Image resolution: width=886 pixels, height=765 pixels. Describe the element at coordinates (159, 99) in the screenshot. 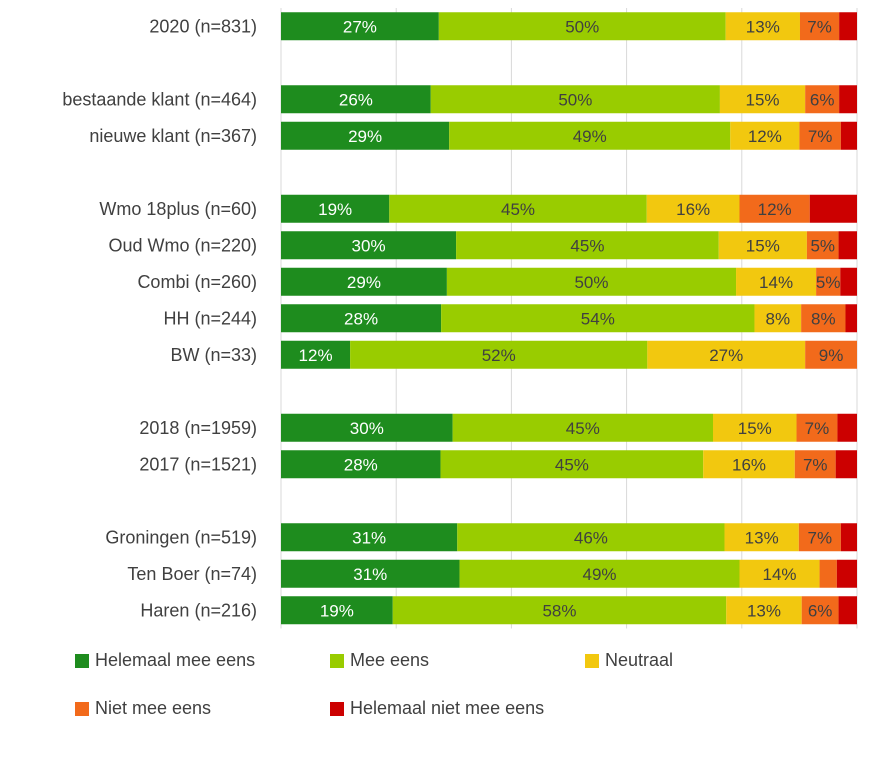

I see `category-label: bestaande klant (n=464)` at that location.